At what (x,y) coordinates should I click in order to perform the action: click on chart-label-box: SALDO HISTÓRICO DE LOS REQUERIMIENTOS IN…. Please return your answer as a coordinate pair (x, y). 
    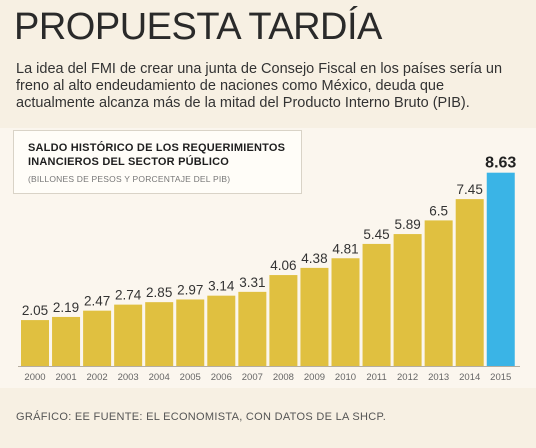
    Looking at the image, I should click on (157, 162).